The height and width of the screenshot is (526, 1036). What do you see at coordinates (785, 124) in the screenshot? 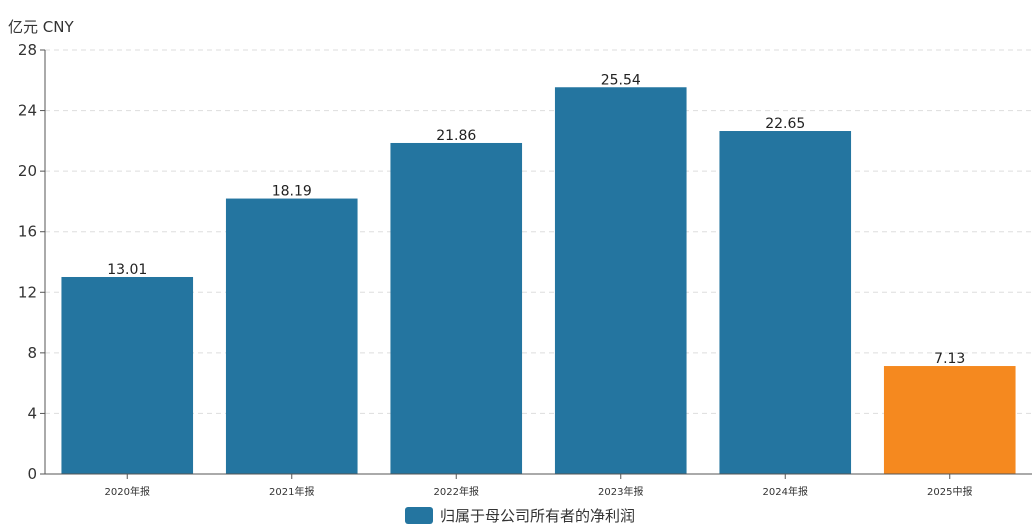
I see `data-label: 22.65` at bounding box center [785, 124].